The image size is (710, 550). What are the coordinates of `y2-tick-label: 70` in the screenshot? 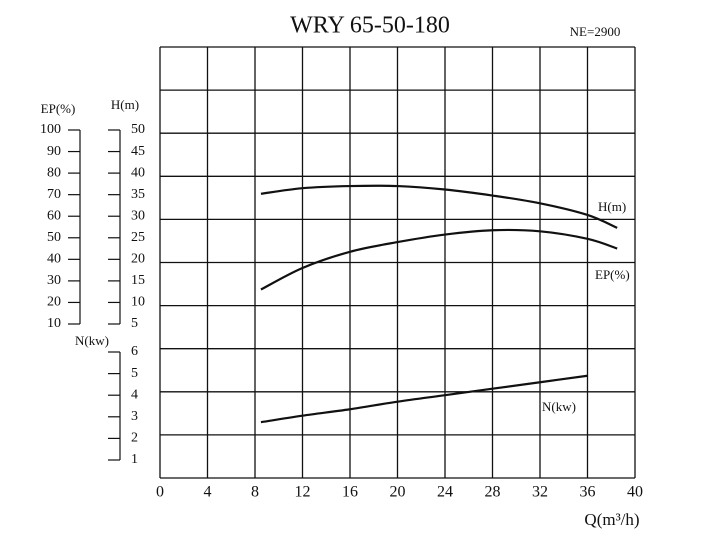 It's located at (54, 194).